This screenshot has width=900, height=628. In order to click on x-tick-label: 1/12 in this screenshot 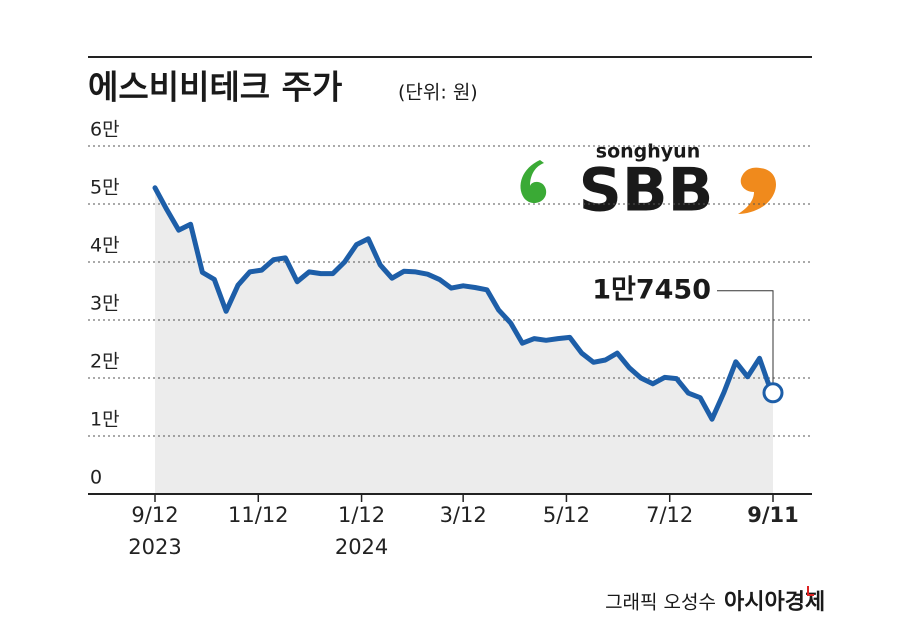, I will do `click(361, 515)`.